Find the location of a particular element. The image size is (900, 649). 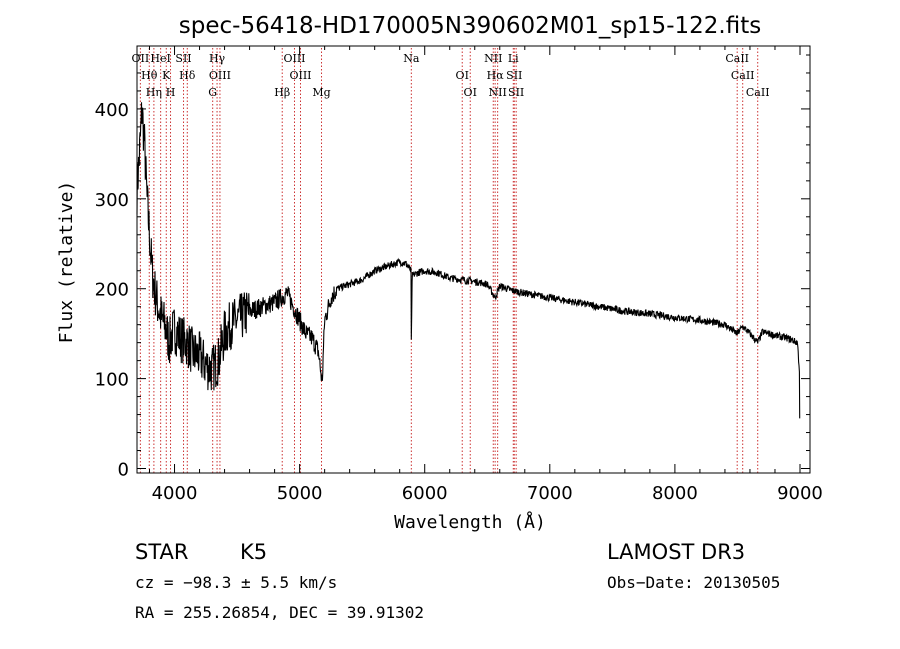

line-marker-label: Li is located at coordinates (513, 58).